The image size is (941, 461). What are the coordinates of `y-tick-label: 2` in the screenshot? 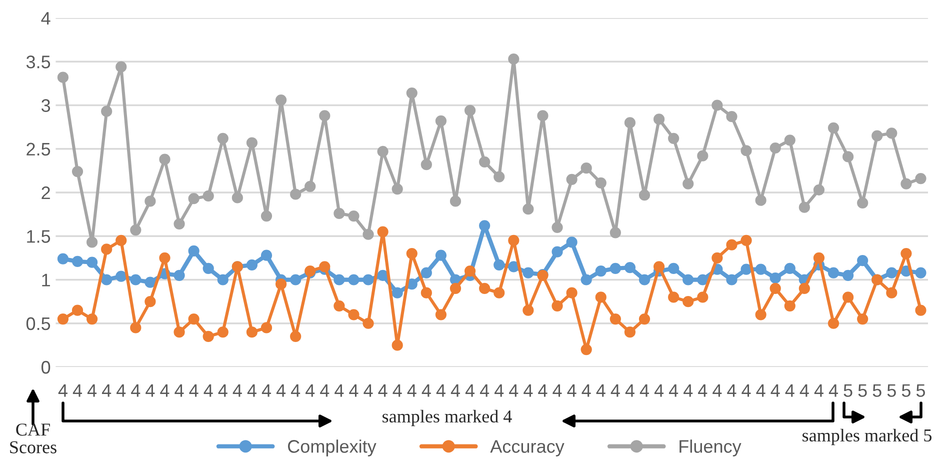 It's located at (46, 193).